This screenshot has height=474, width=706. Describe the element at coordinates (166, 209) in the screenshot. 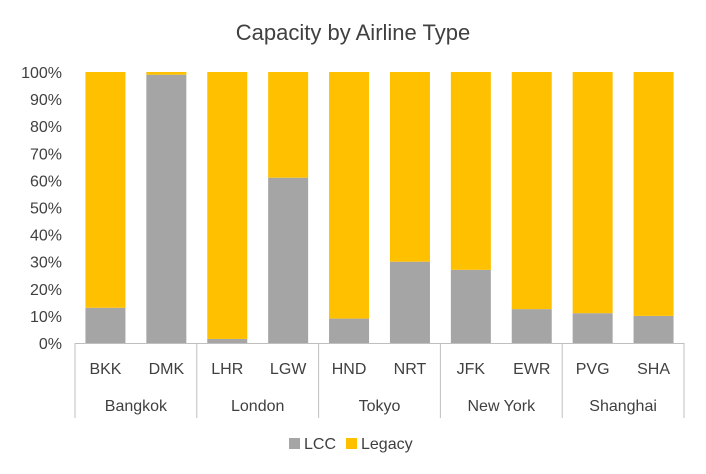

I see `bar-lcc-dmk` at that location.